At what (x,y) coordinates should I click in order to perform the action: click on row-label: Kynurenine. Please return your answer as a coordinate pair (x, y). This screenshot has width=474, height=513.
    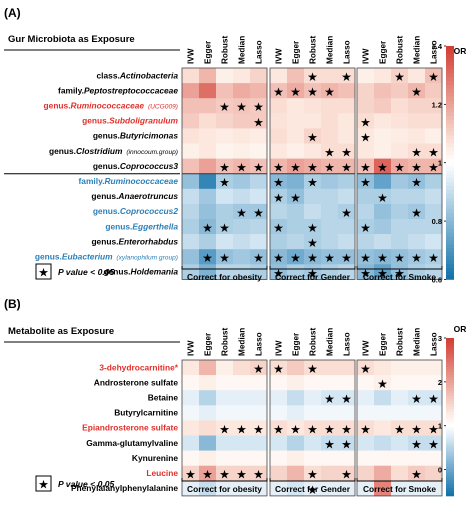
    Looking at the image, I should click on (155, 458).